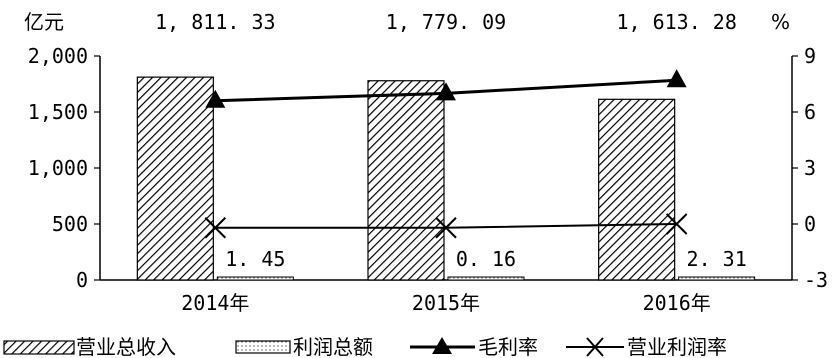 The height and width of the screenshot is (358, 840). What do you see at coordinates (82, 280) in the screenshot?
I see `left-tick-label: 0` at bounding box center [82, 280].